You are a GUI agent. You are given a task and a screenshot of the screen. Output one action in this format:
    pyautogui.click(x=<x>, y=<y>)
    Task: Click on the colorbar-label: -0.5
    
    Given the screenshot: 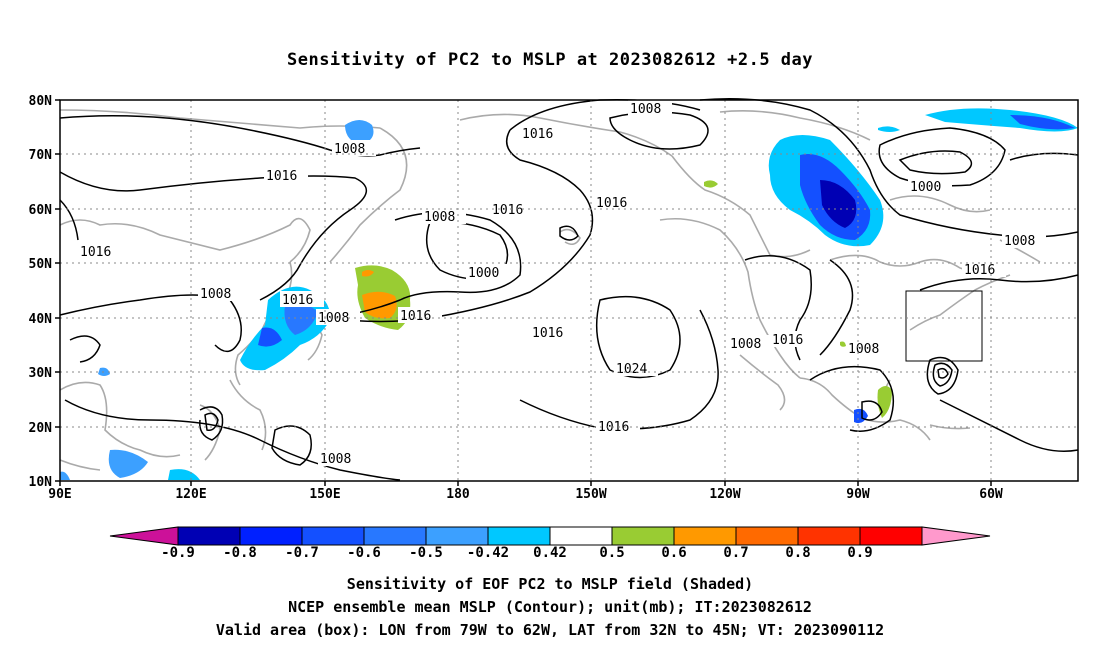 What is the action you would take?
    pyautogui.click(x=426, y=553)
    